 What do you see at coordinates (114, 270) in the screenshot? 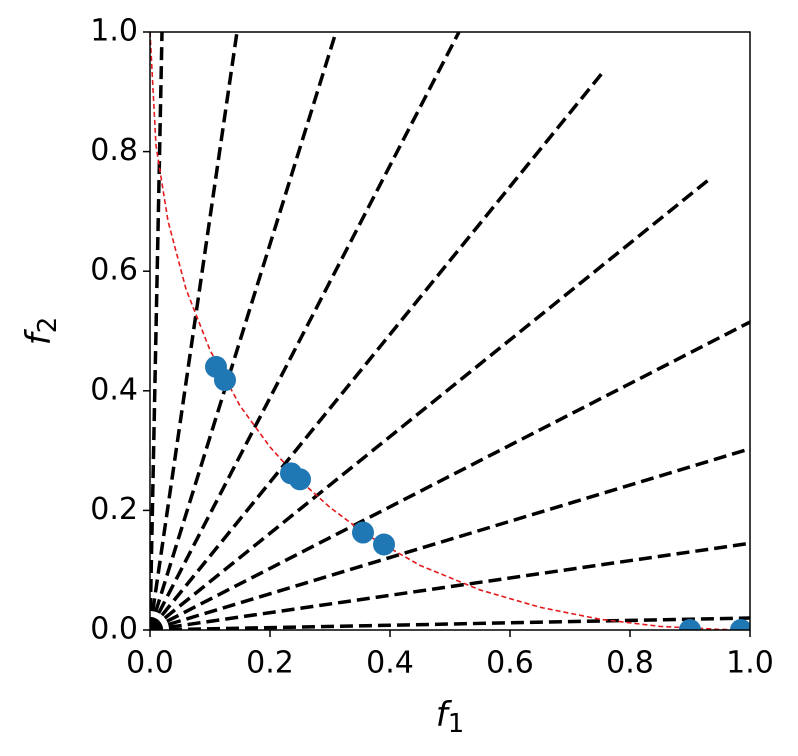
I see `y-tick-label: 0.6` at bounding box center [114, 270].